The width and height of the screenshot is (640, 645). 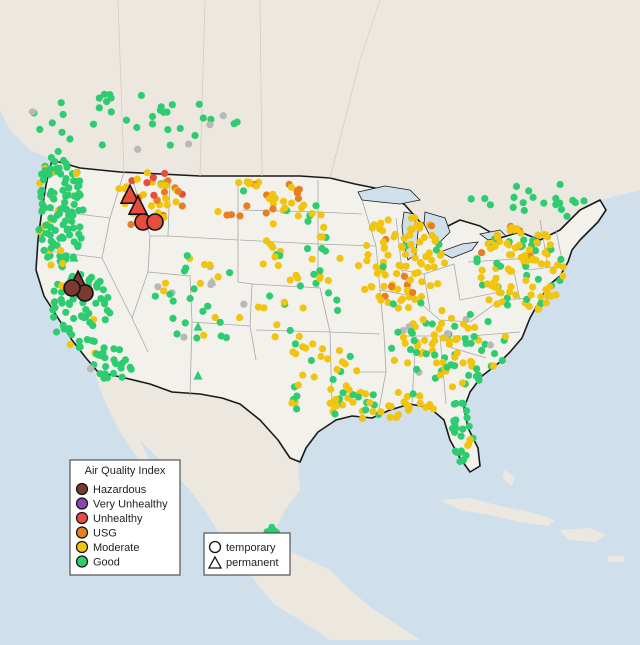 I want to click on aqi-legend-box, so click(x=125, y=517).